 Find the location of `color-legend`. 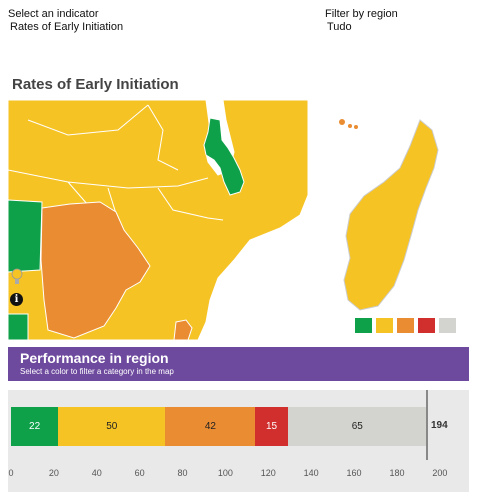

color-legend is located at coordinates (405, 325).